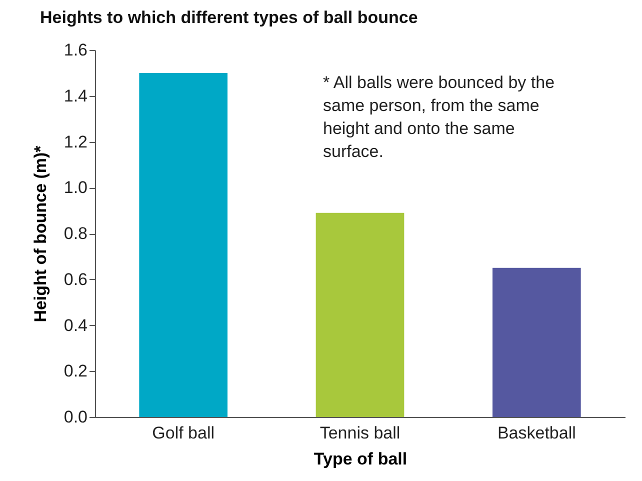  What do you see at coordinates (360, 433) in the screenshot?
I see `x-tick-label: Tennis ball` at bounding box center [360, 433].